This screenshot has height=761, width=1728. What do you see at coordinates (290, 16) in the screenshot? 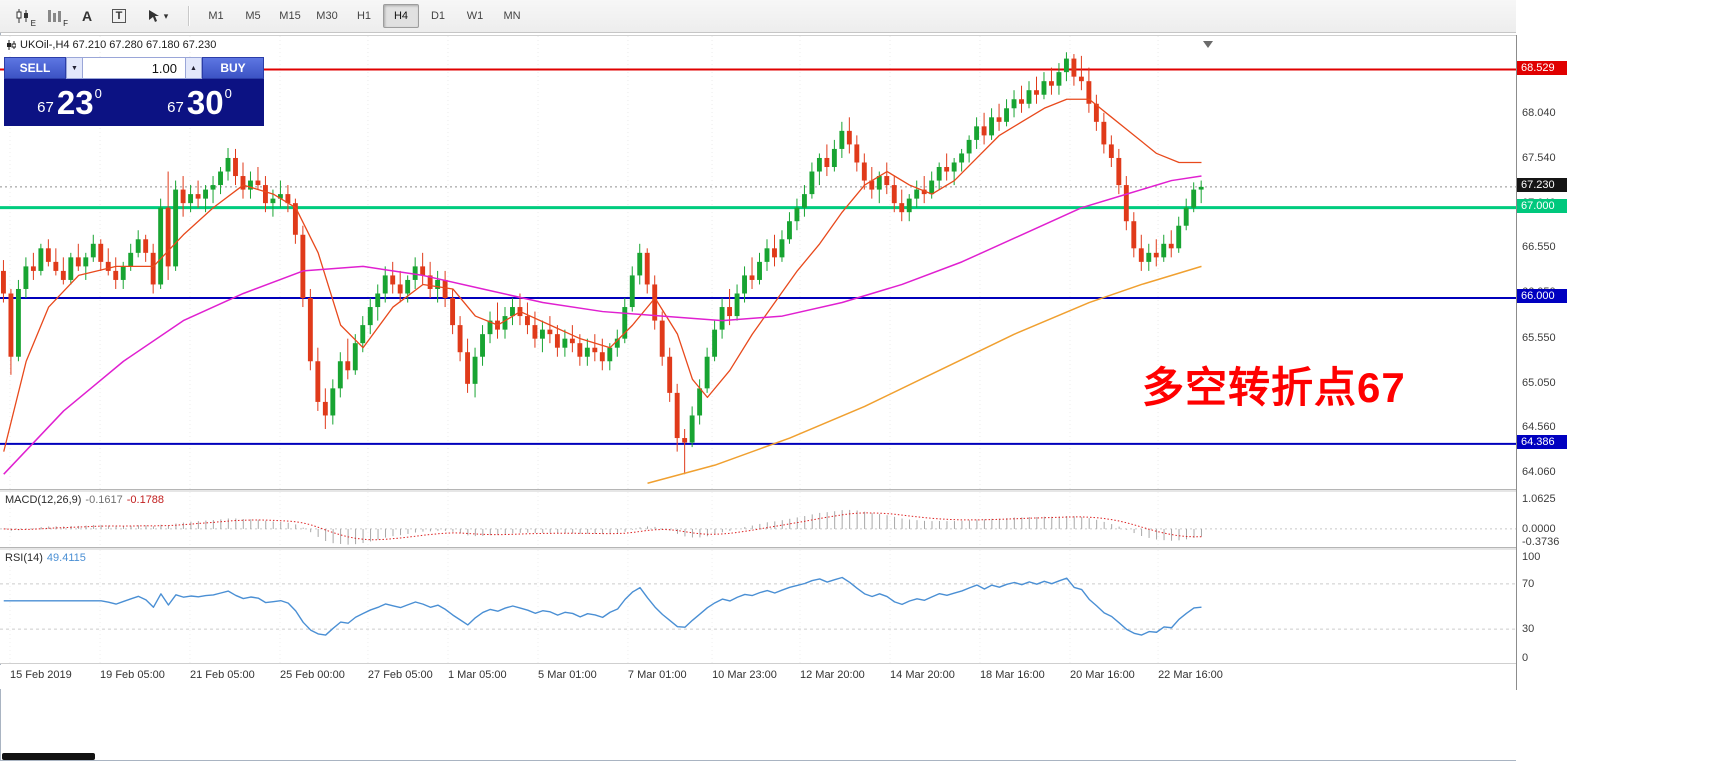
I see `timeframe-m15: M15` at bounding box center [290, 16].